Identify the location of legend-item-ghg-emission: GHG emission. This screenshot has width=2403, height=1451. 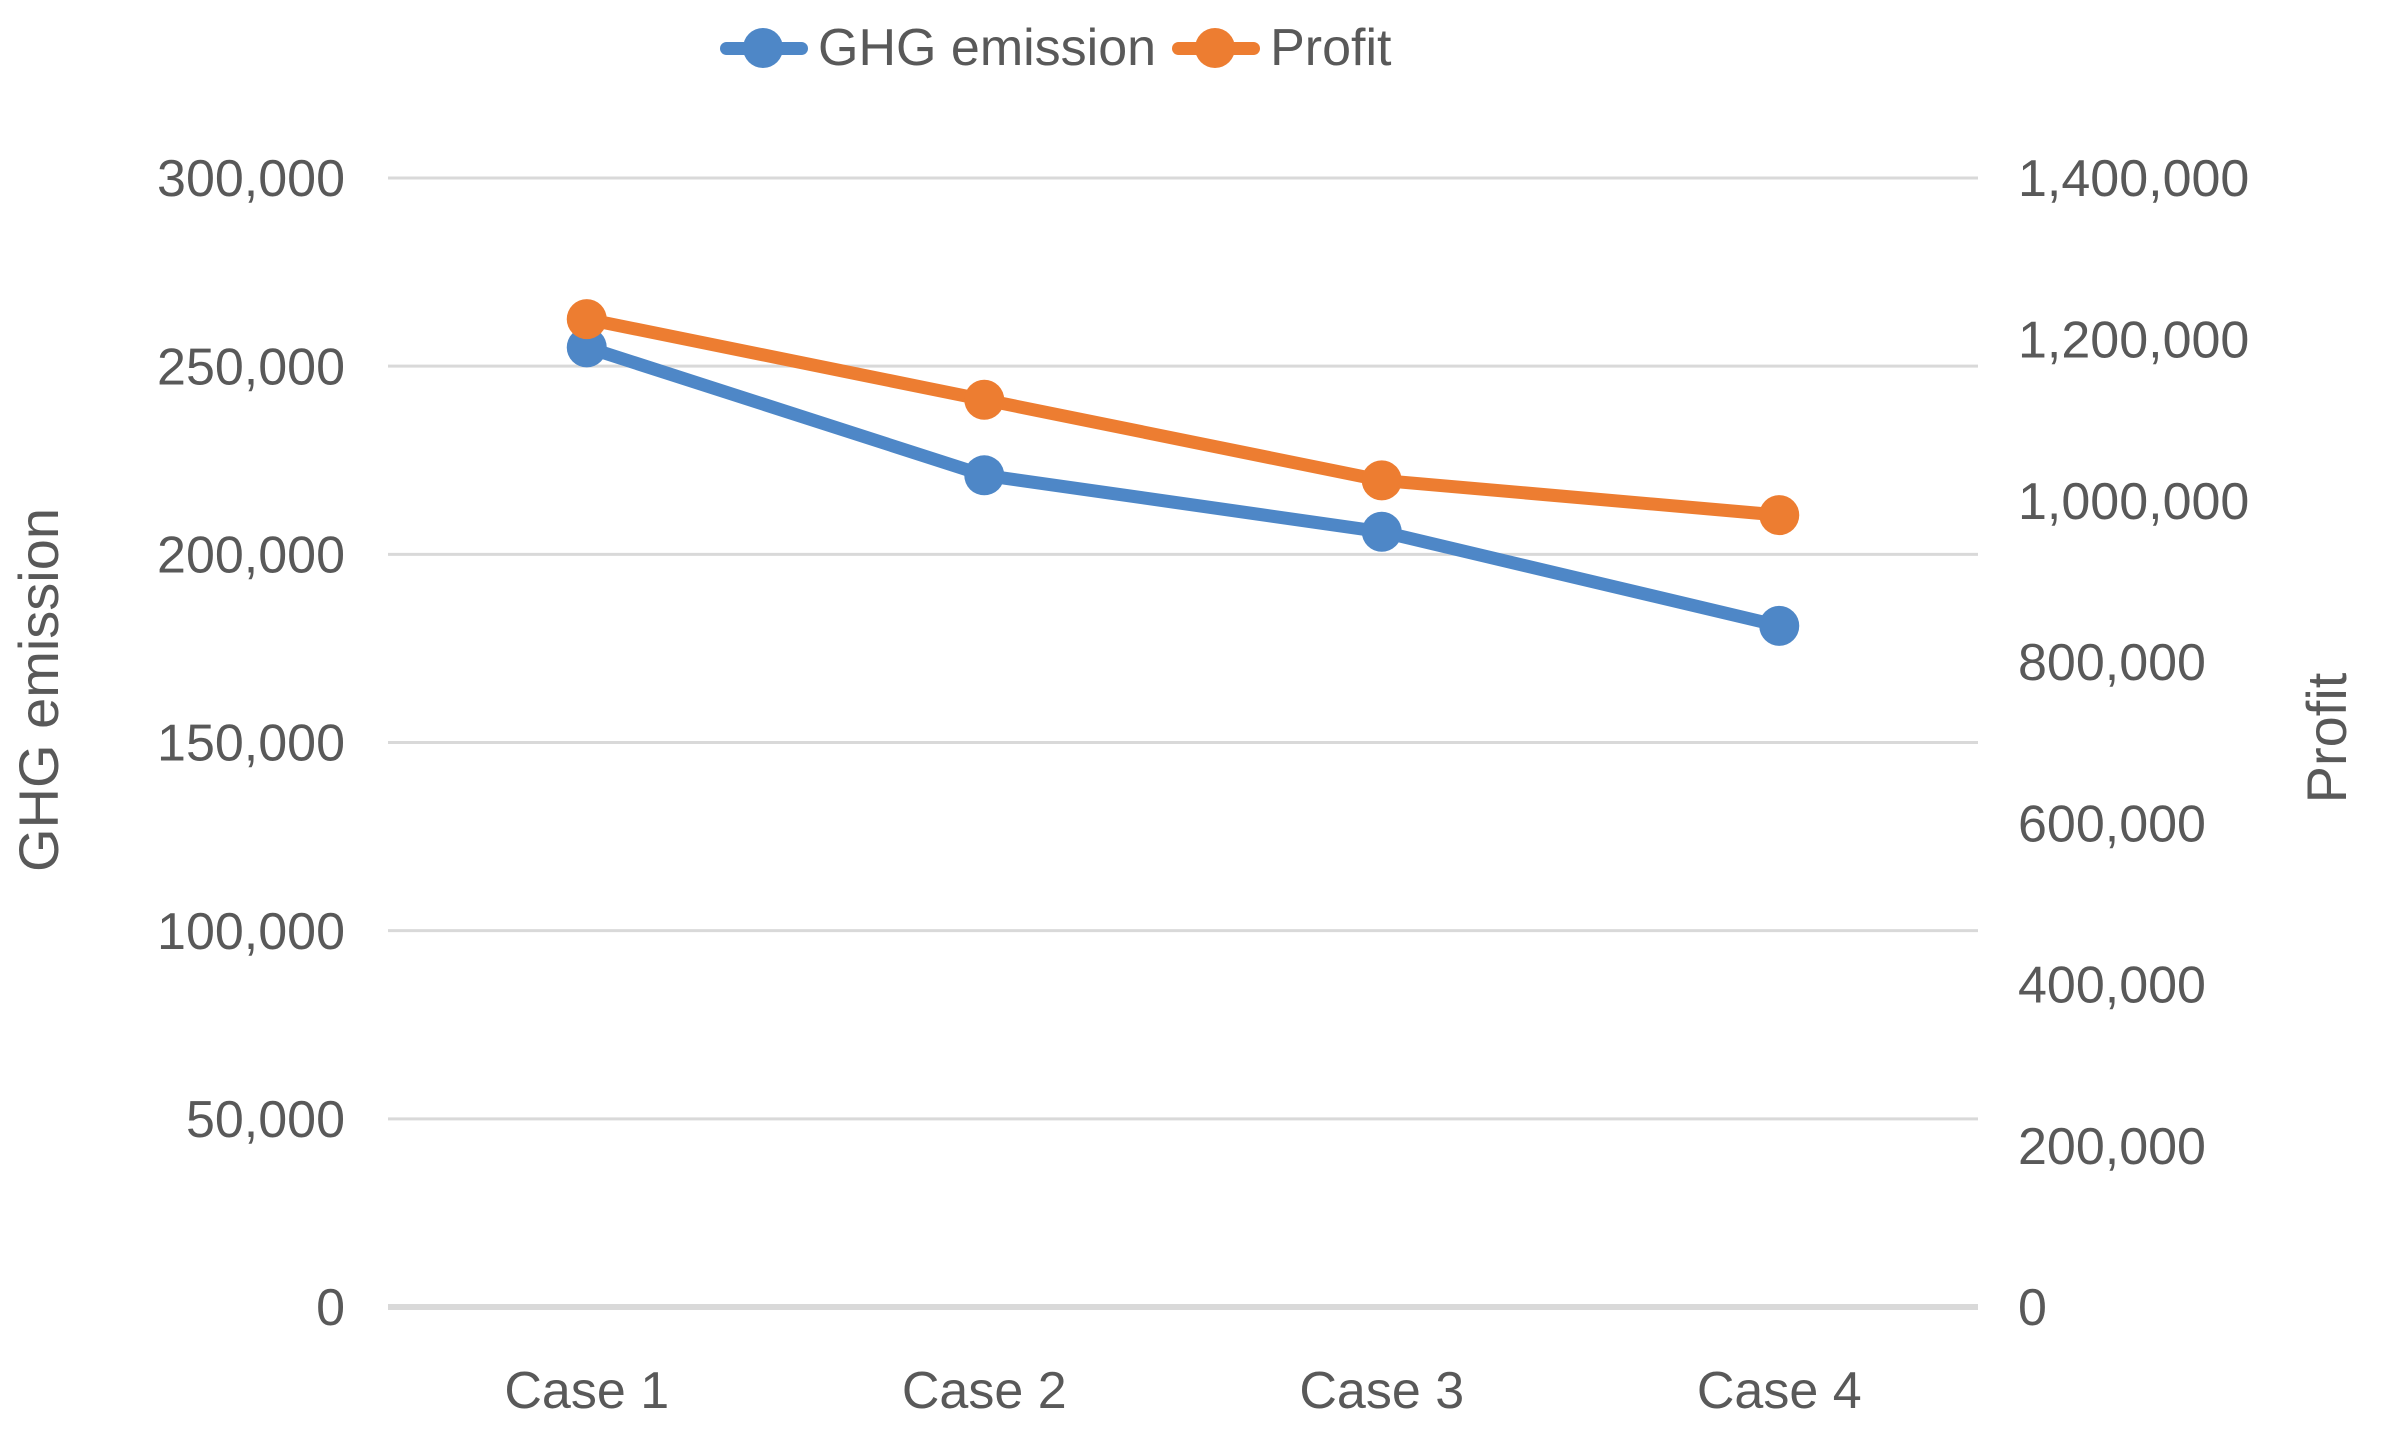
(938, 48).